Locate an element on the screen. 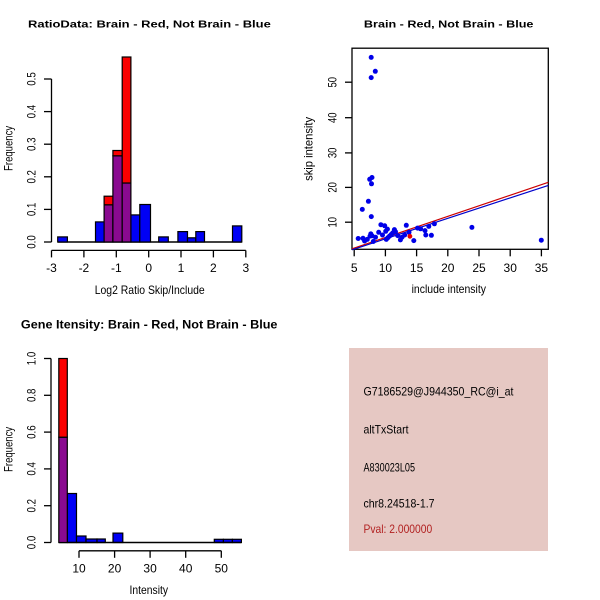 The height and width of the screenshot is (600, 600). svg-text: 2 is located at coordinates (213, 268).